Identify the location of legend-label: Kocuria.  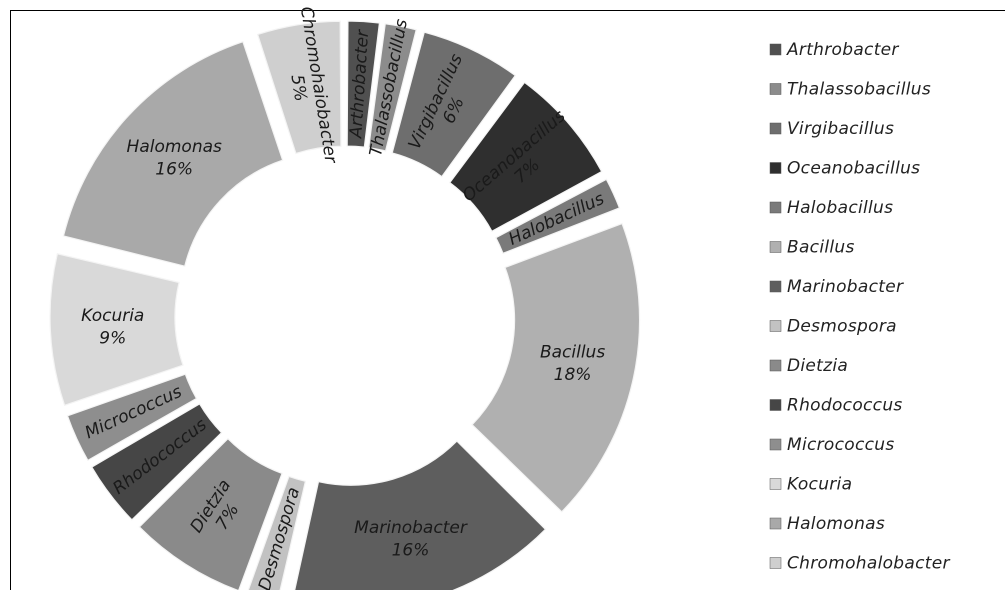
(819, 485).